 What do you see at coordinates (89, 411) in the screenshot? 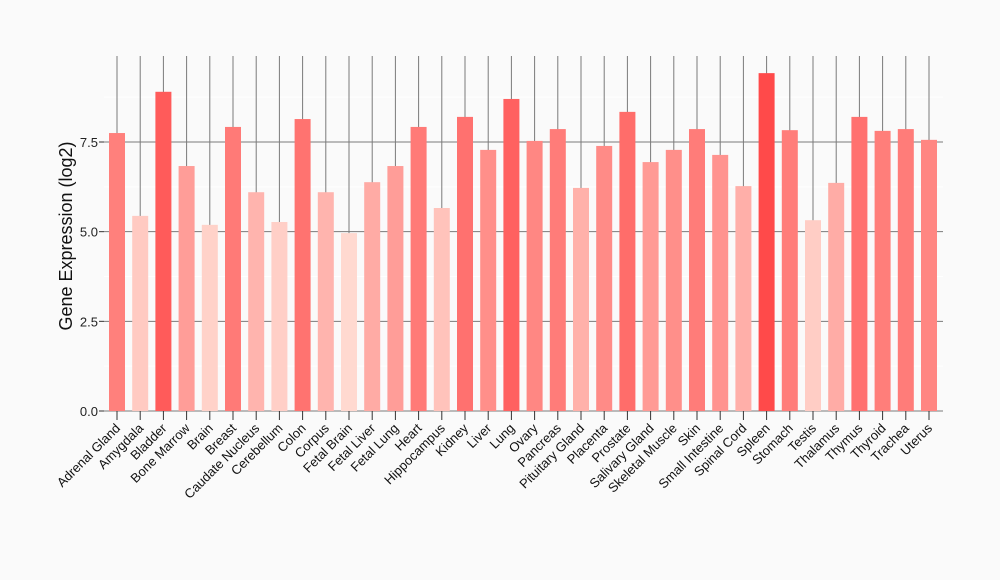
I see `y-tick-label: 0.0` at bounding box center [89, 411].